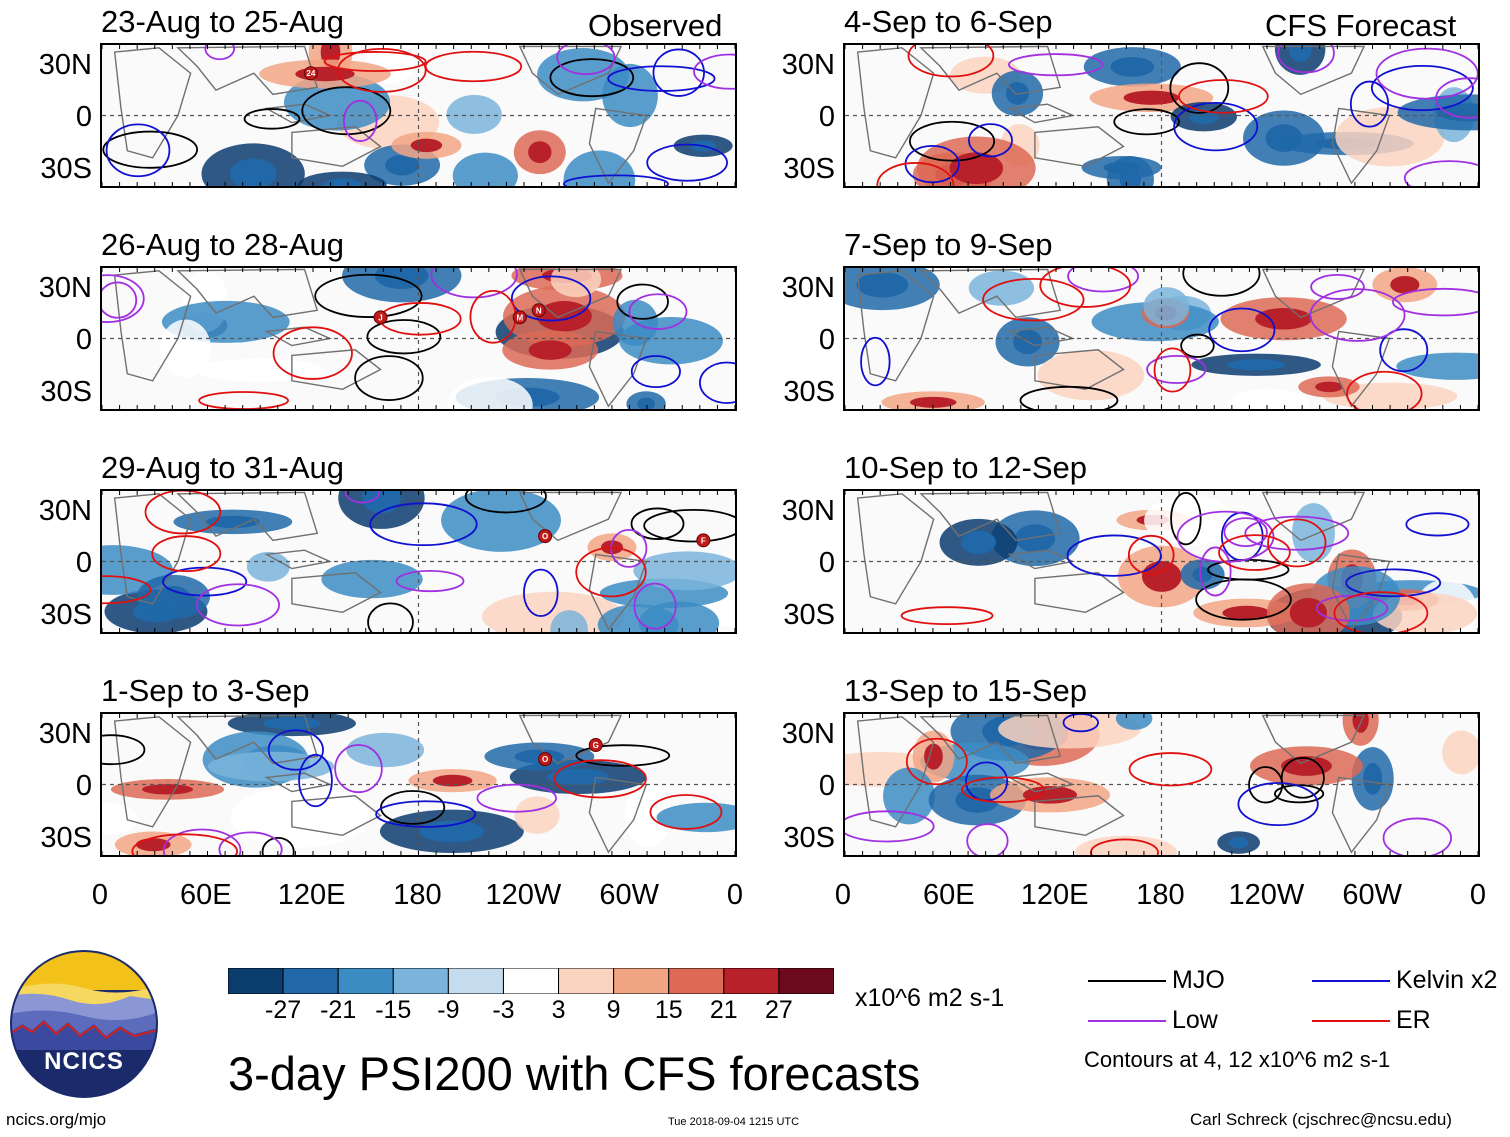 This screenshot has width=1510, height=1137. Describe the element at coordinates (223, 21) in the screenshot. I see `panel-title: 23-Aug to 25-Aug` at that location.